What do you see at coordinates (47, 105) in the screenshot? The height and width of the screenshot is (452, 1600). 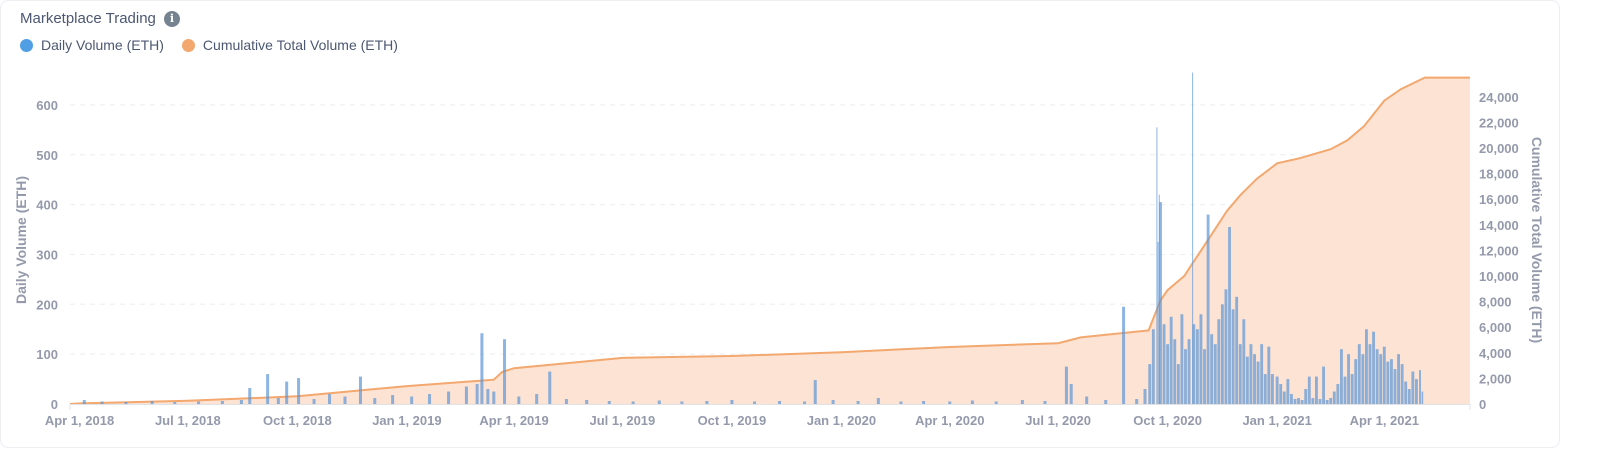 I see `y-left-tick-label: 600` at bounding box center [47, 105].